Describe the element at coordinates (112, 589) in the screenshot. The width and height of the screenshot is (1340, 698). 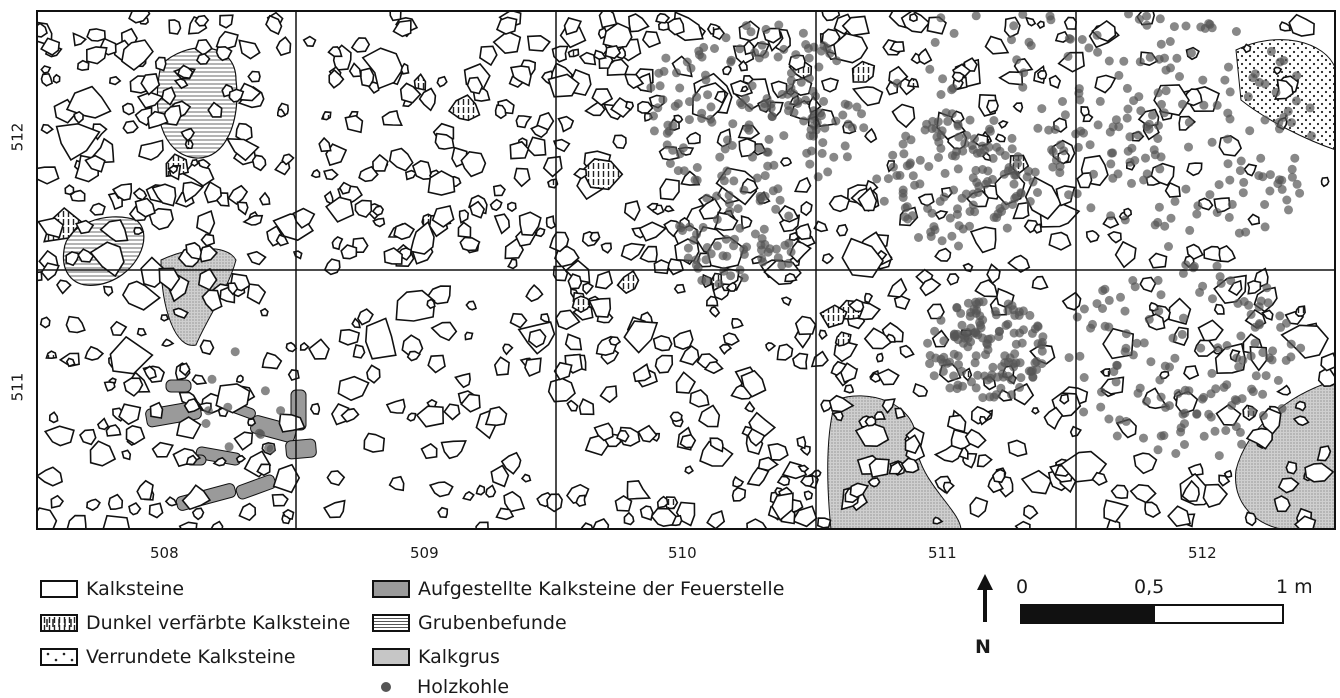
I see `legend-item-kalksteine: Kalksteine` at that location.